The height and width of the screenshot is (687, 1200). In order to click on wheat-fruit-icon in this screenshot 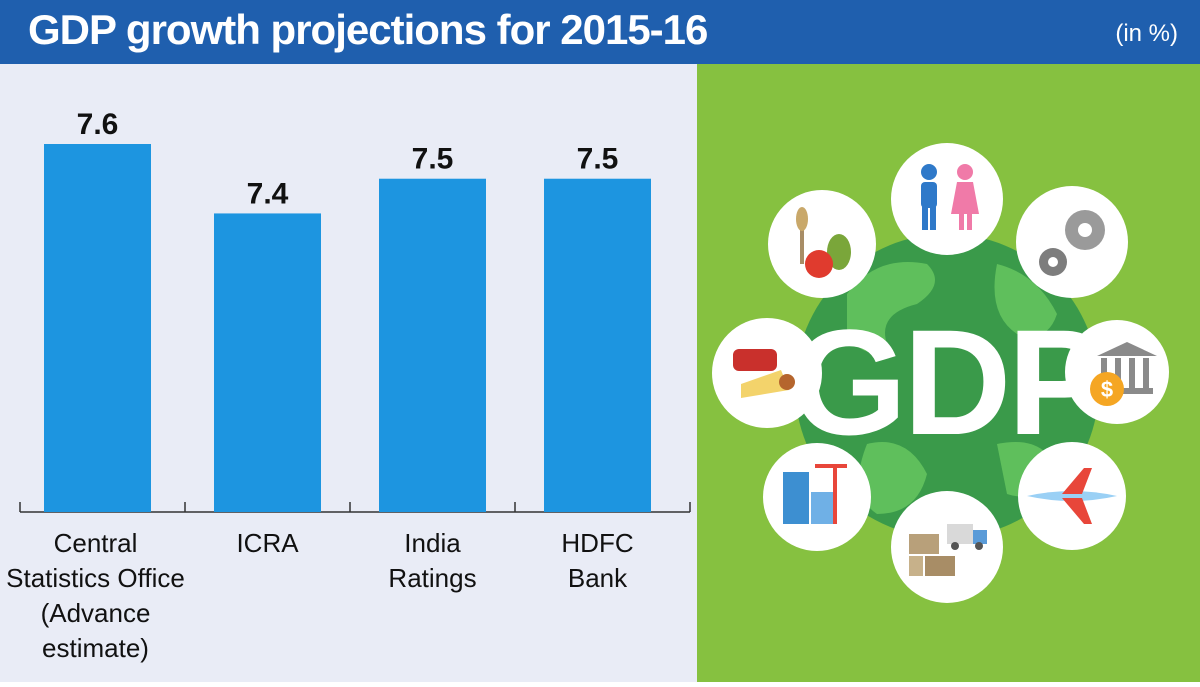, I will do `click(822, 244)`.